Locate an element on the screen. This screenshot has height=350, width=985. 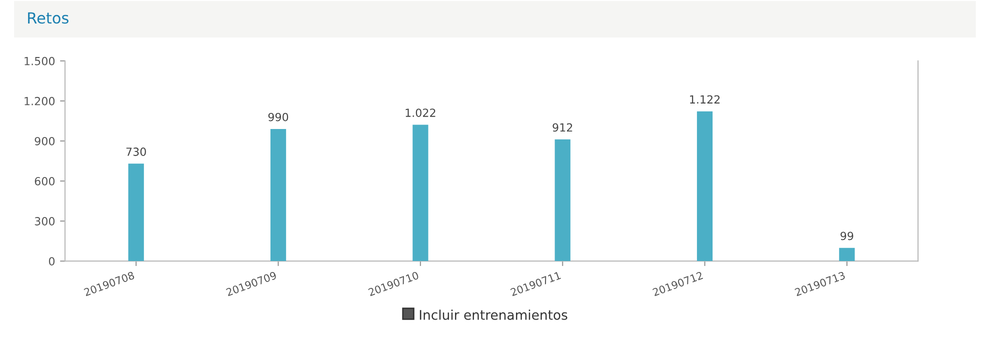
data-label: 730 is located at coordinates (136, 152).